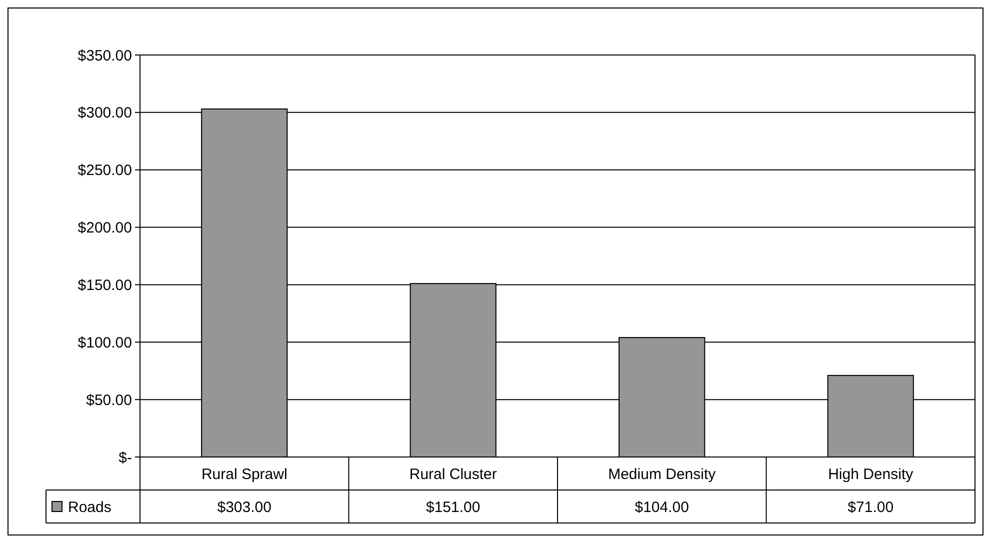 This screenshot has width=985, height=537. What do you see at coordinates (105, 171) in the screenshot?
I see `y-tick-label: $250.00` at bounding box center [105, 171].